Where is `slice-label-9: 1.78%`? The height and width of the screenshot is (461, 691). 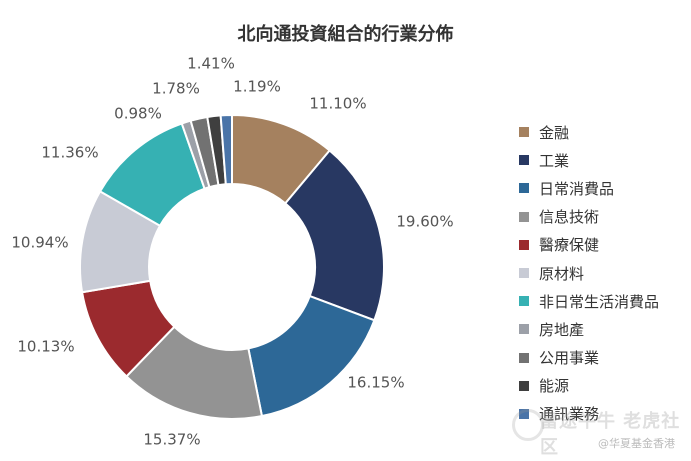
slice-label-9: 1.78% is located at coordinates (176, 89).